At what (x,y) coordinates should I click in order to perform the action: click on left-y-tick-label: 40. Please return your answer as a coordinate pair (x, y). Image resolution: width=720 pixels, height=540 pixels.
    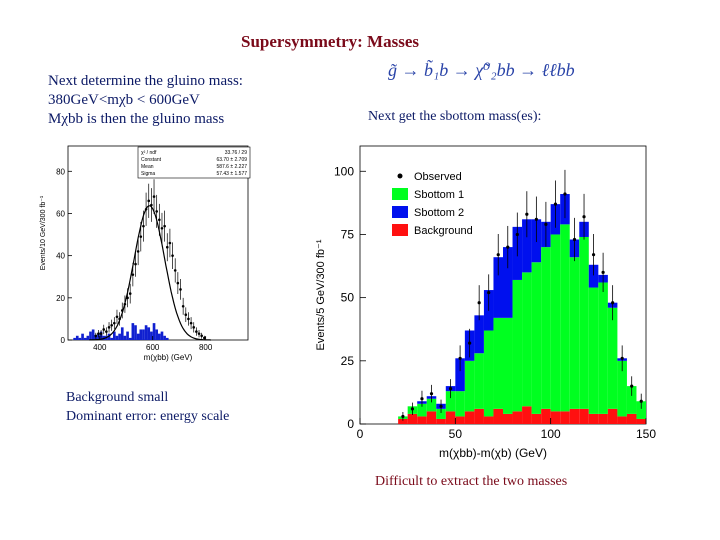
    Looking at the image, I should click on (60, 256).